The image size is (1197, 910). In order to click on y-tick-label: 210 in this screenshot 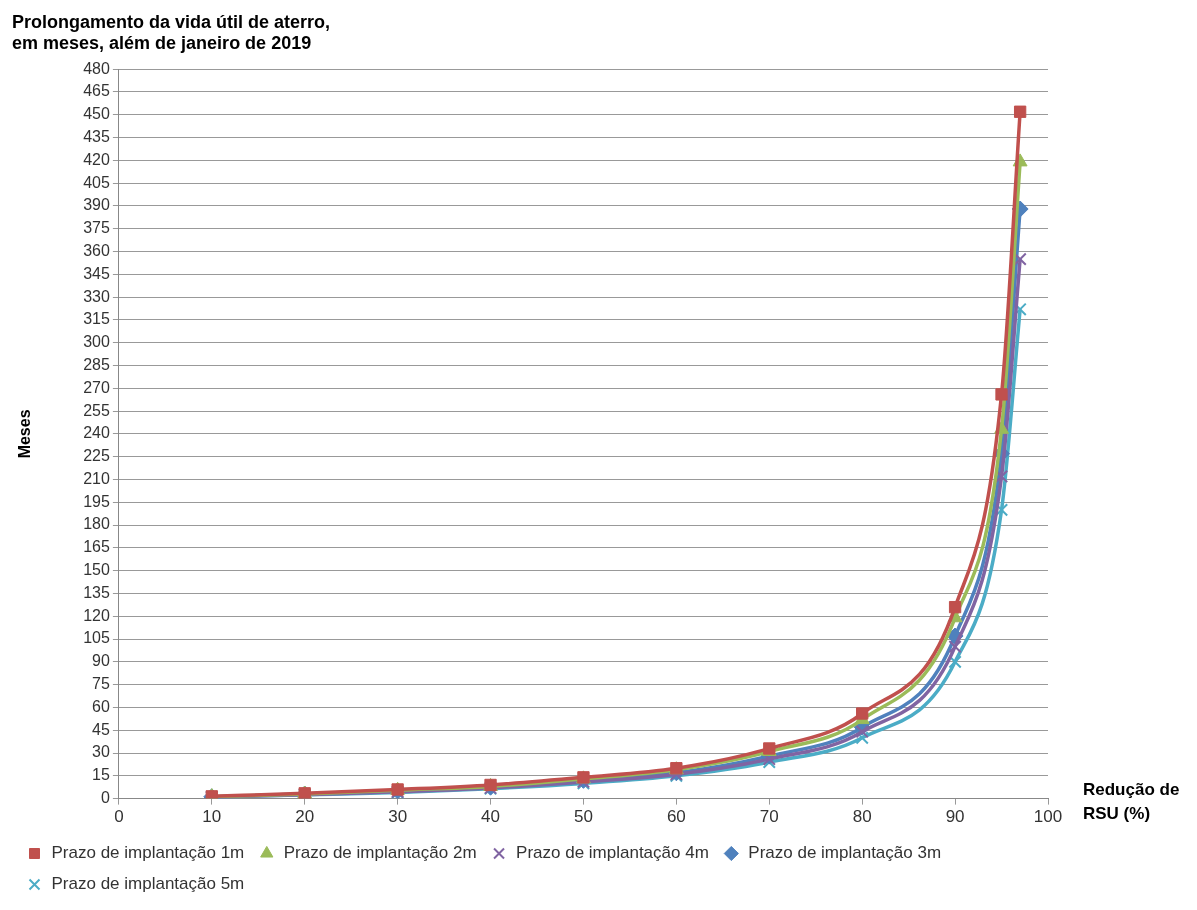, I will do `click(96, 478)`.